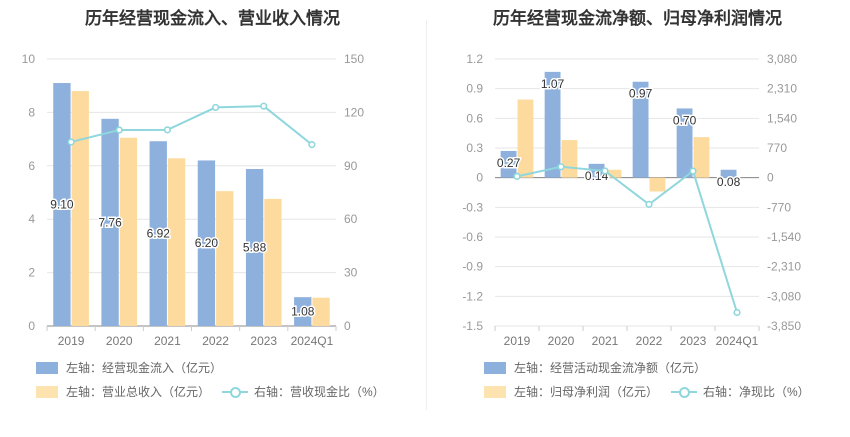 The height and width of the screenshot is (437, 850). Describe the element at coordinates (319, 392) in the screenshot. I see `legend-label: 右轴：营收现金比（%）` at that location.